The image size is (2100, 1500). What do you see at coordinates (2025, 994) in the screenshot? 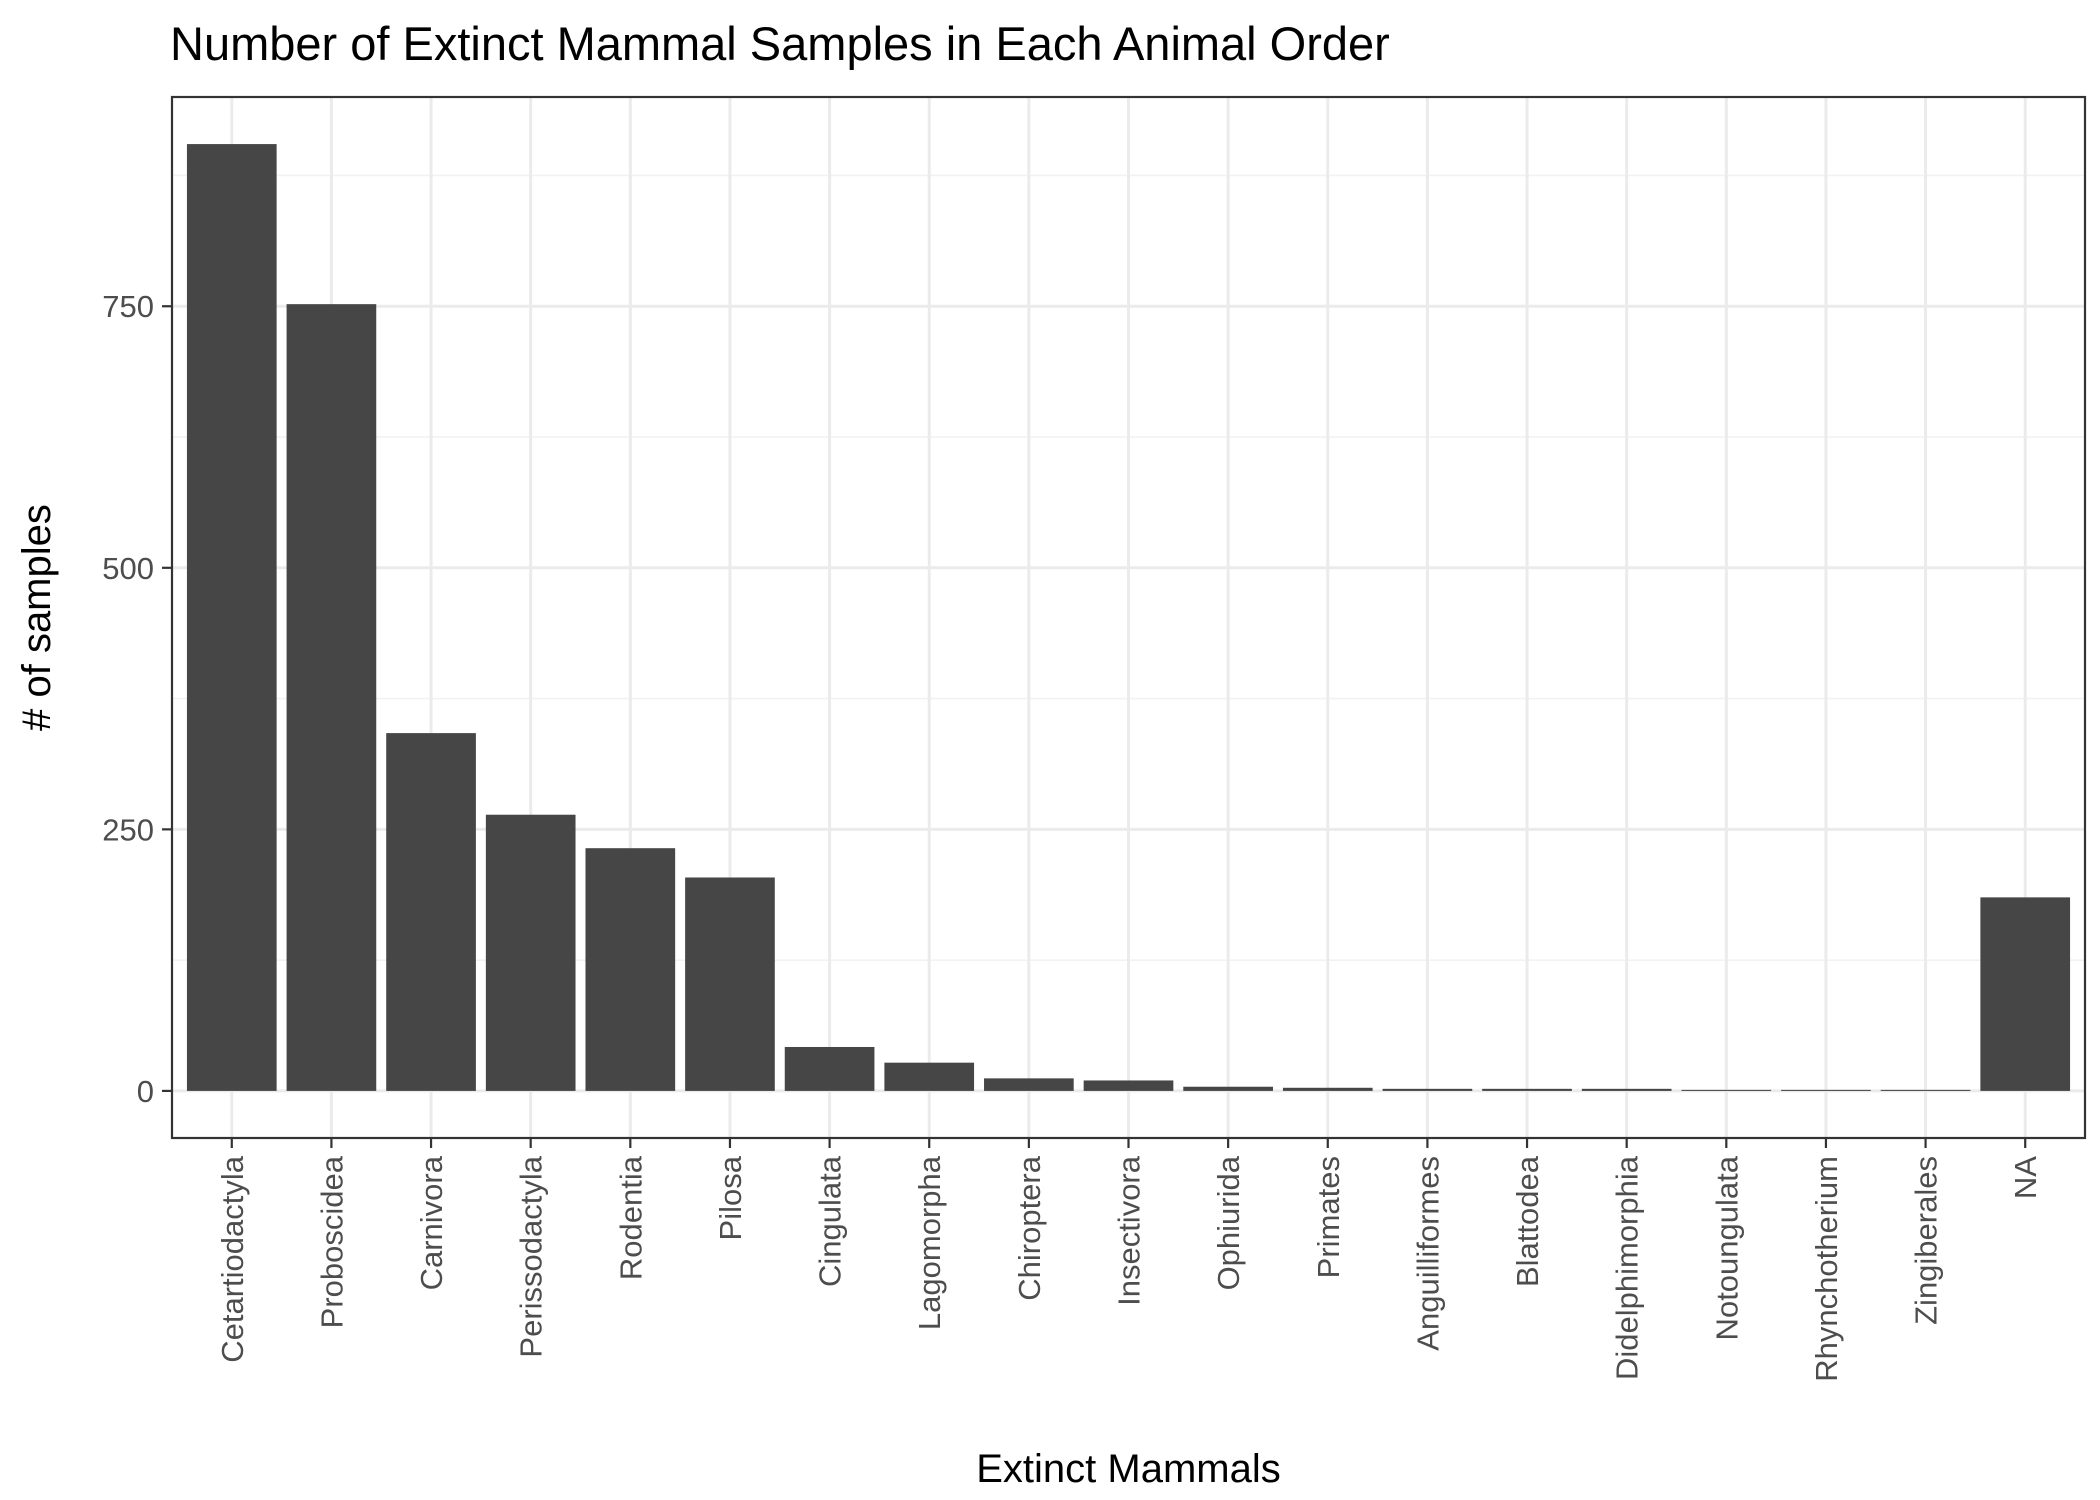
I see `bar-na` at bounding box center [2025, 994].